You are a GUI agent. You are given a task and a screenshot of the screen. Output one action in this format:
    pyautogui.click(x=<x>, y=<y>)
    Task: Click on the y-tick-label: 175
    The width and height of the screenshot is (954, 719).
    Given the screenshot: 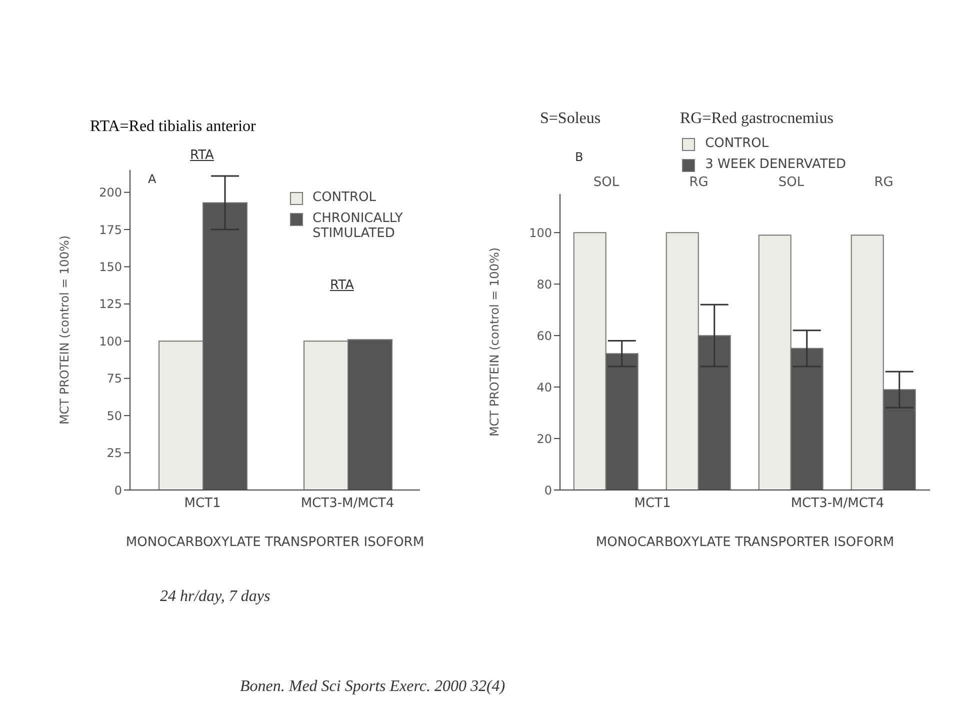 What is the action you would take?
    pyautogui.click(x=110, y=229)
    